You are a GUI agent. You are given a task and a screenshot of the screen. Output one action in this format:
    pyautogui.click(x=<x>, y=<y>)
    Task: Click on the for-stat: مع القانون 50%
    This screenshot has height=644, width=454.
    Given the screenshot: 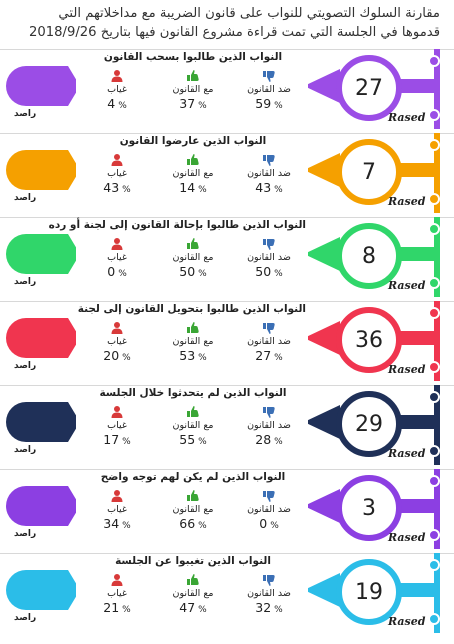 What is the action you would take?
    pyautogui.click(x=193, y=258)
    